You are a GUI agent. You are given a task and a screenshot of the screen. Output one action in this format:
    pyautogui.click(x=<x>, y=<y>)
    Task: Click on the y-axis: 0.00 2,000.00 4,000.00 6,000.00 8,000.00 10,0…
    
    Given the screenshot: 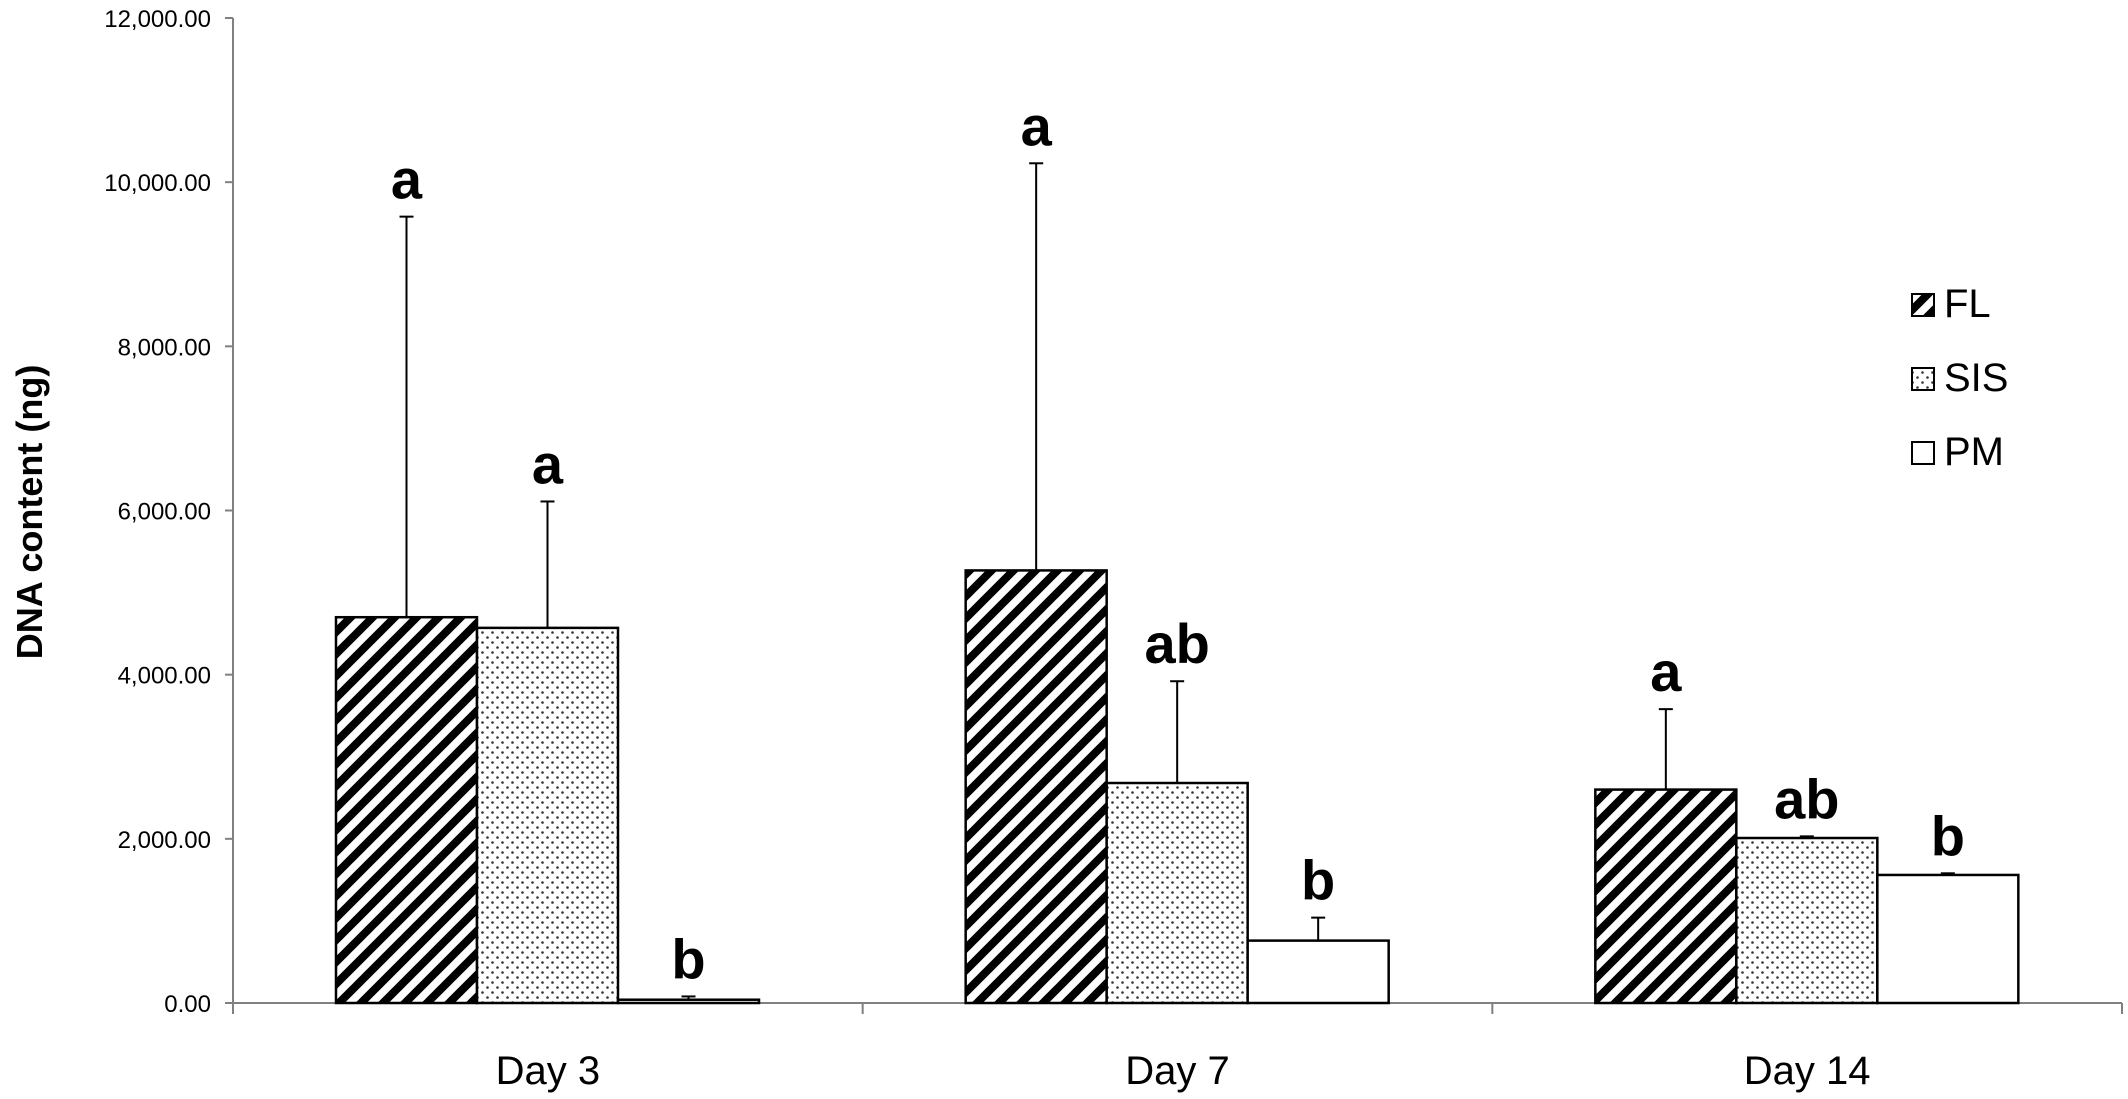 What is the action you would take?
    pyautogui.click(x=169, y=512)
    